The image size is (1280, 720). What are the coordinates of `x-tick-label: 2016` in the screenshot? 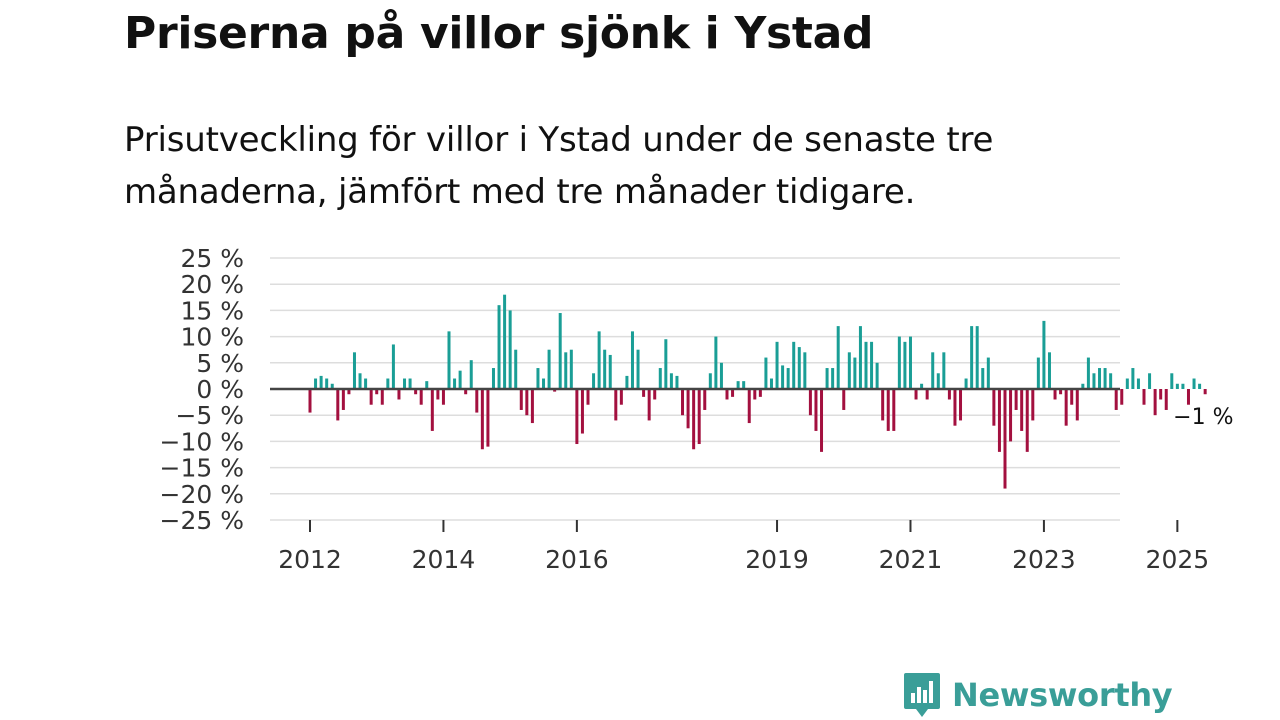 It's located at (577, 559).